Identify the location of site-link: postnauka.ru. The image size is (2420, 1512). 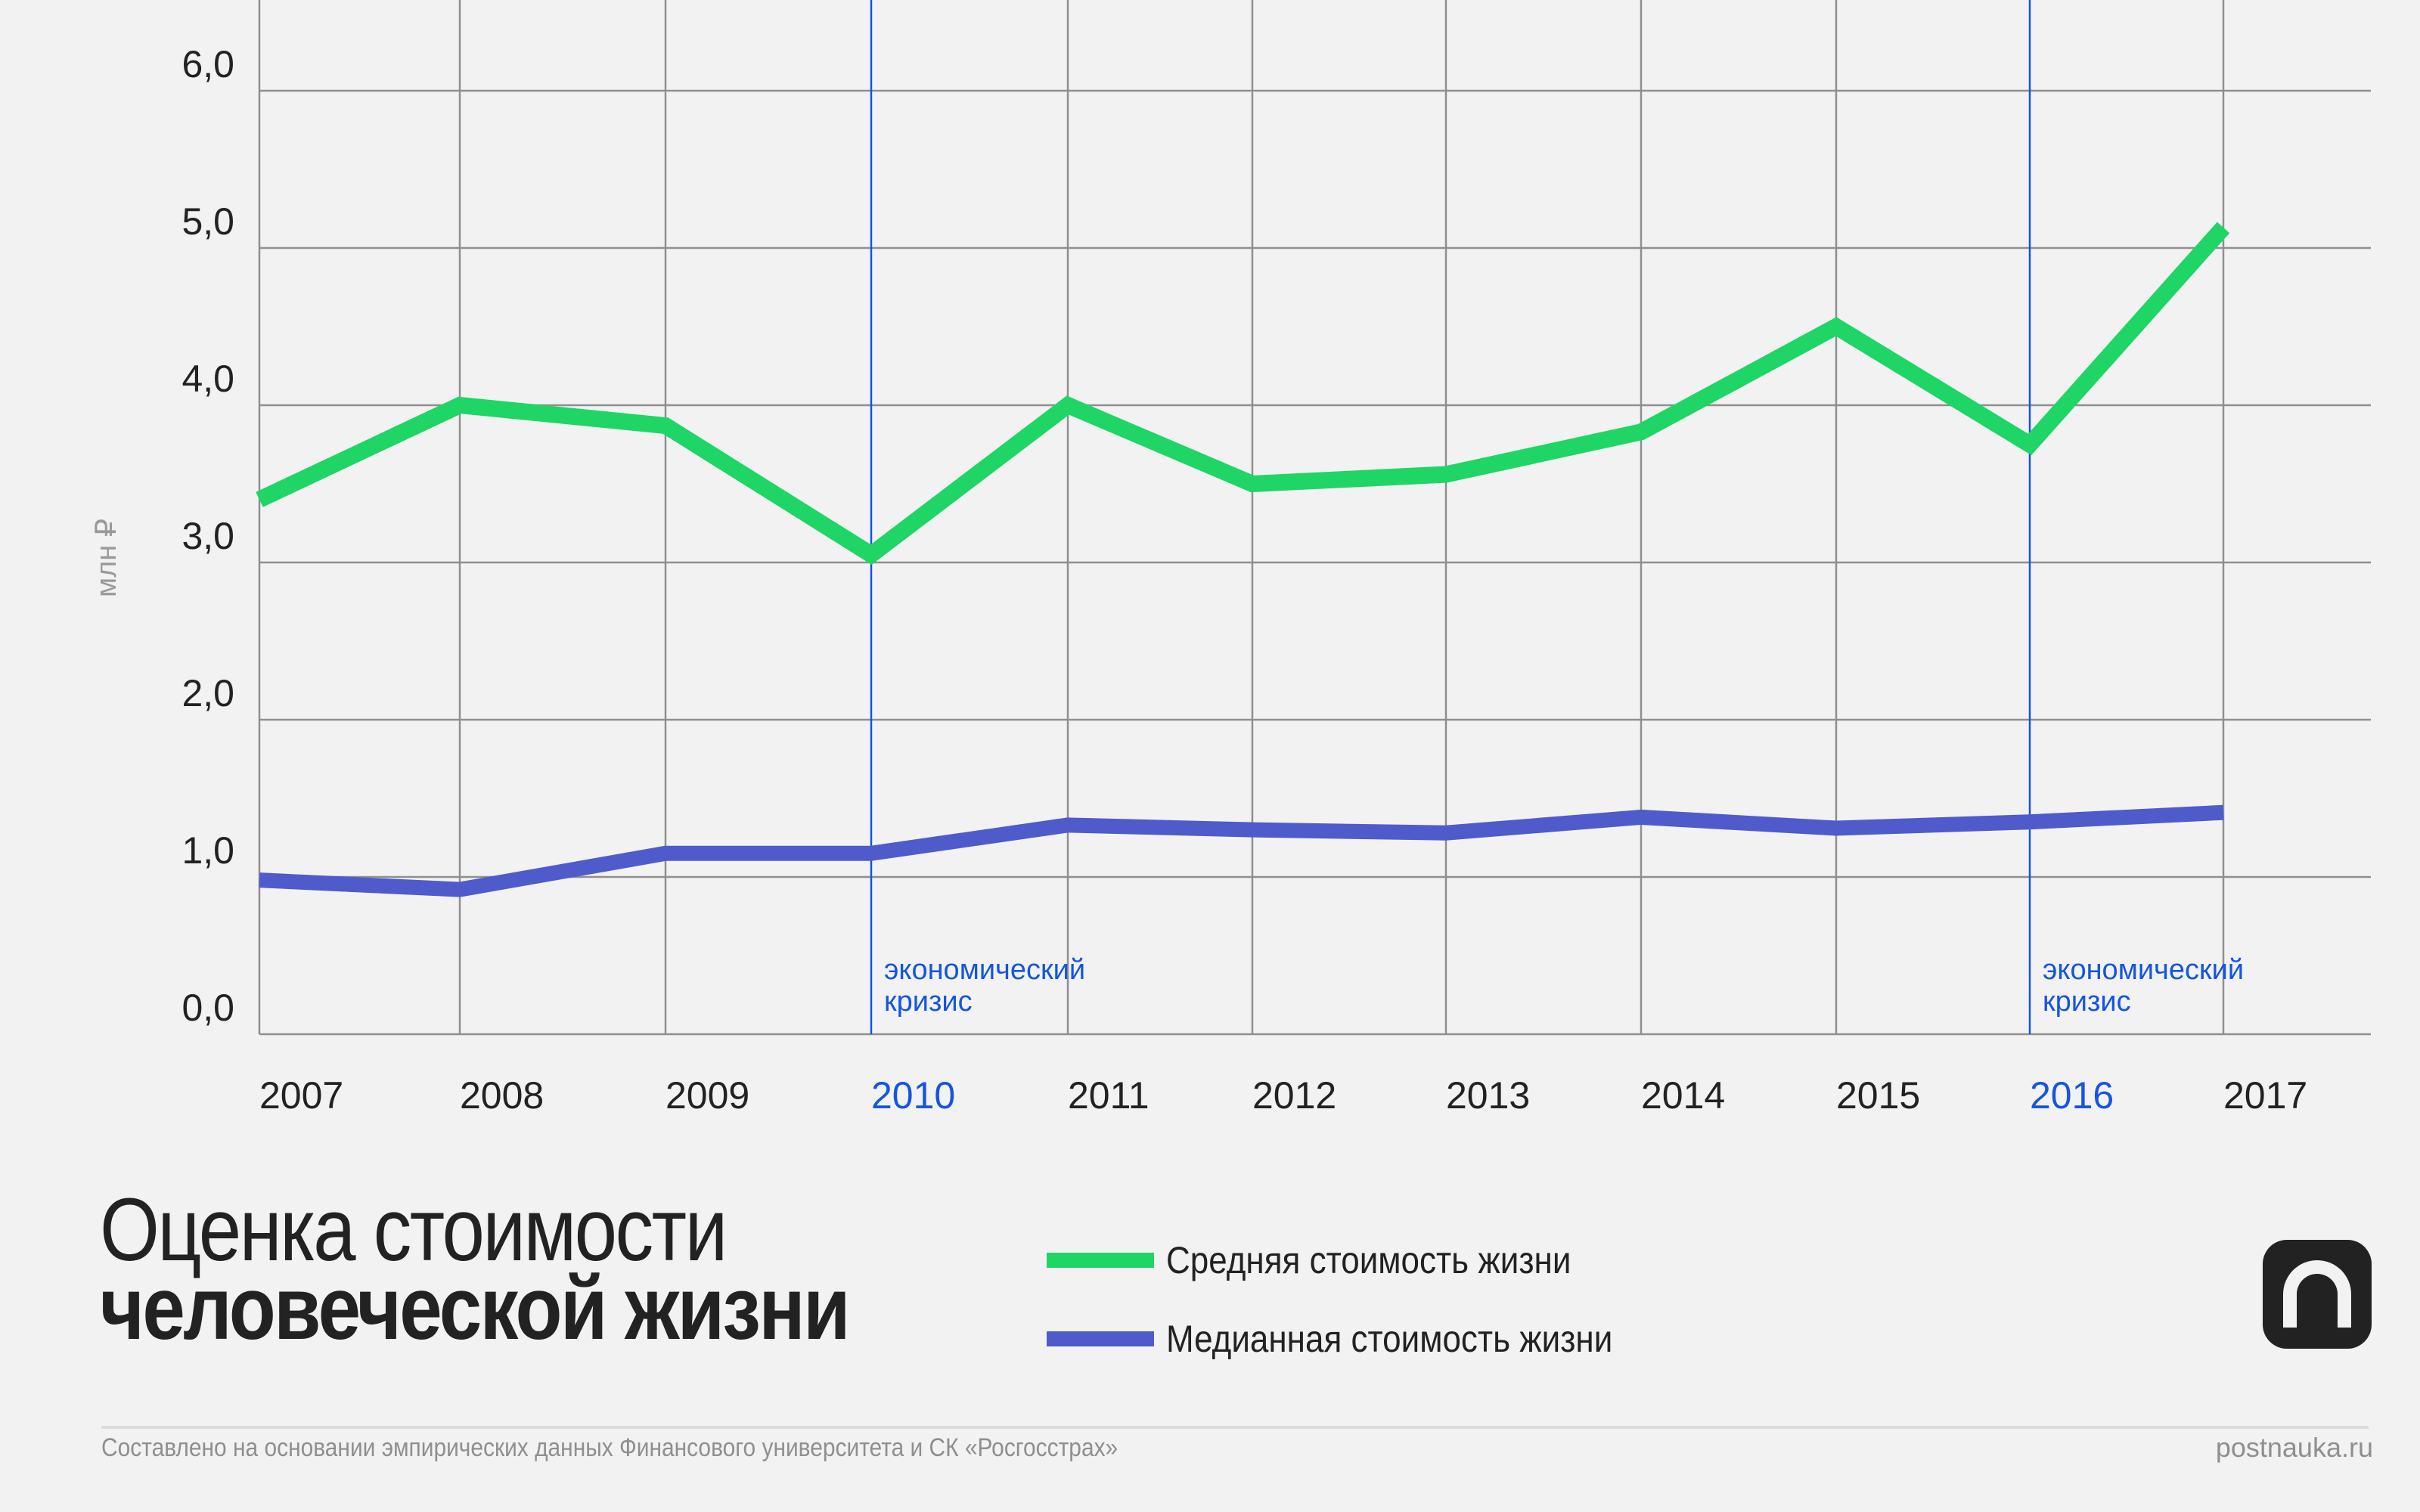
(2294, 1447).